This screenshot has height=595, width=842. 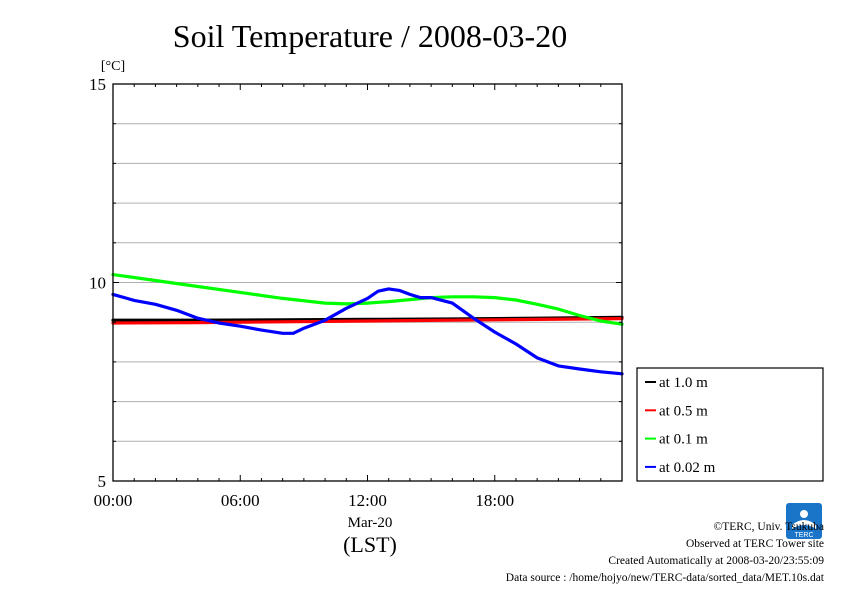 I want to click on legend-label: at 0.02 m, so click(x=687, y=468).